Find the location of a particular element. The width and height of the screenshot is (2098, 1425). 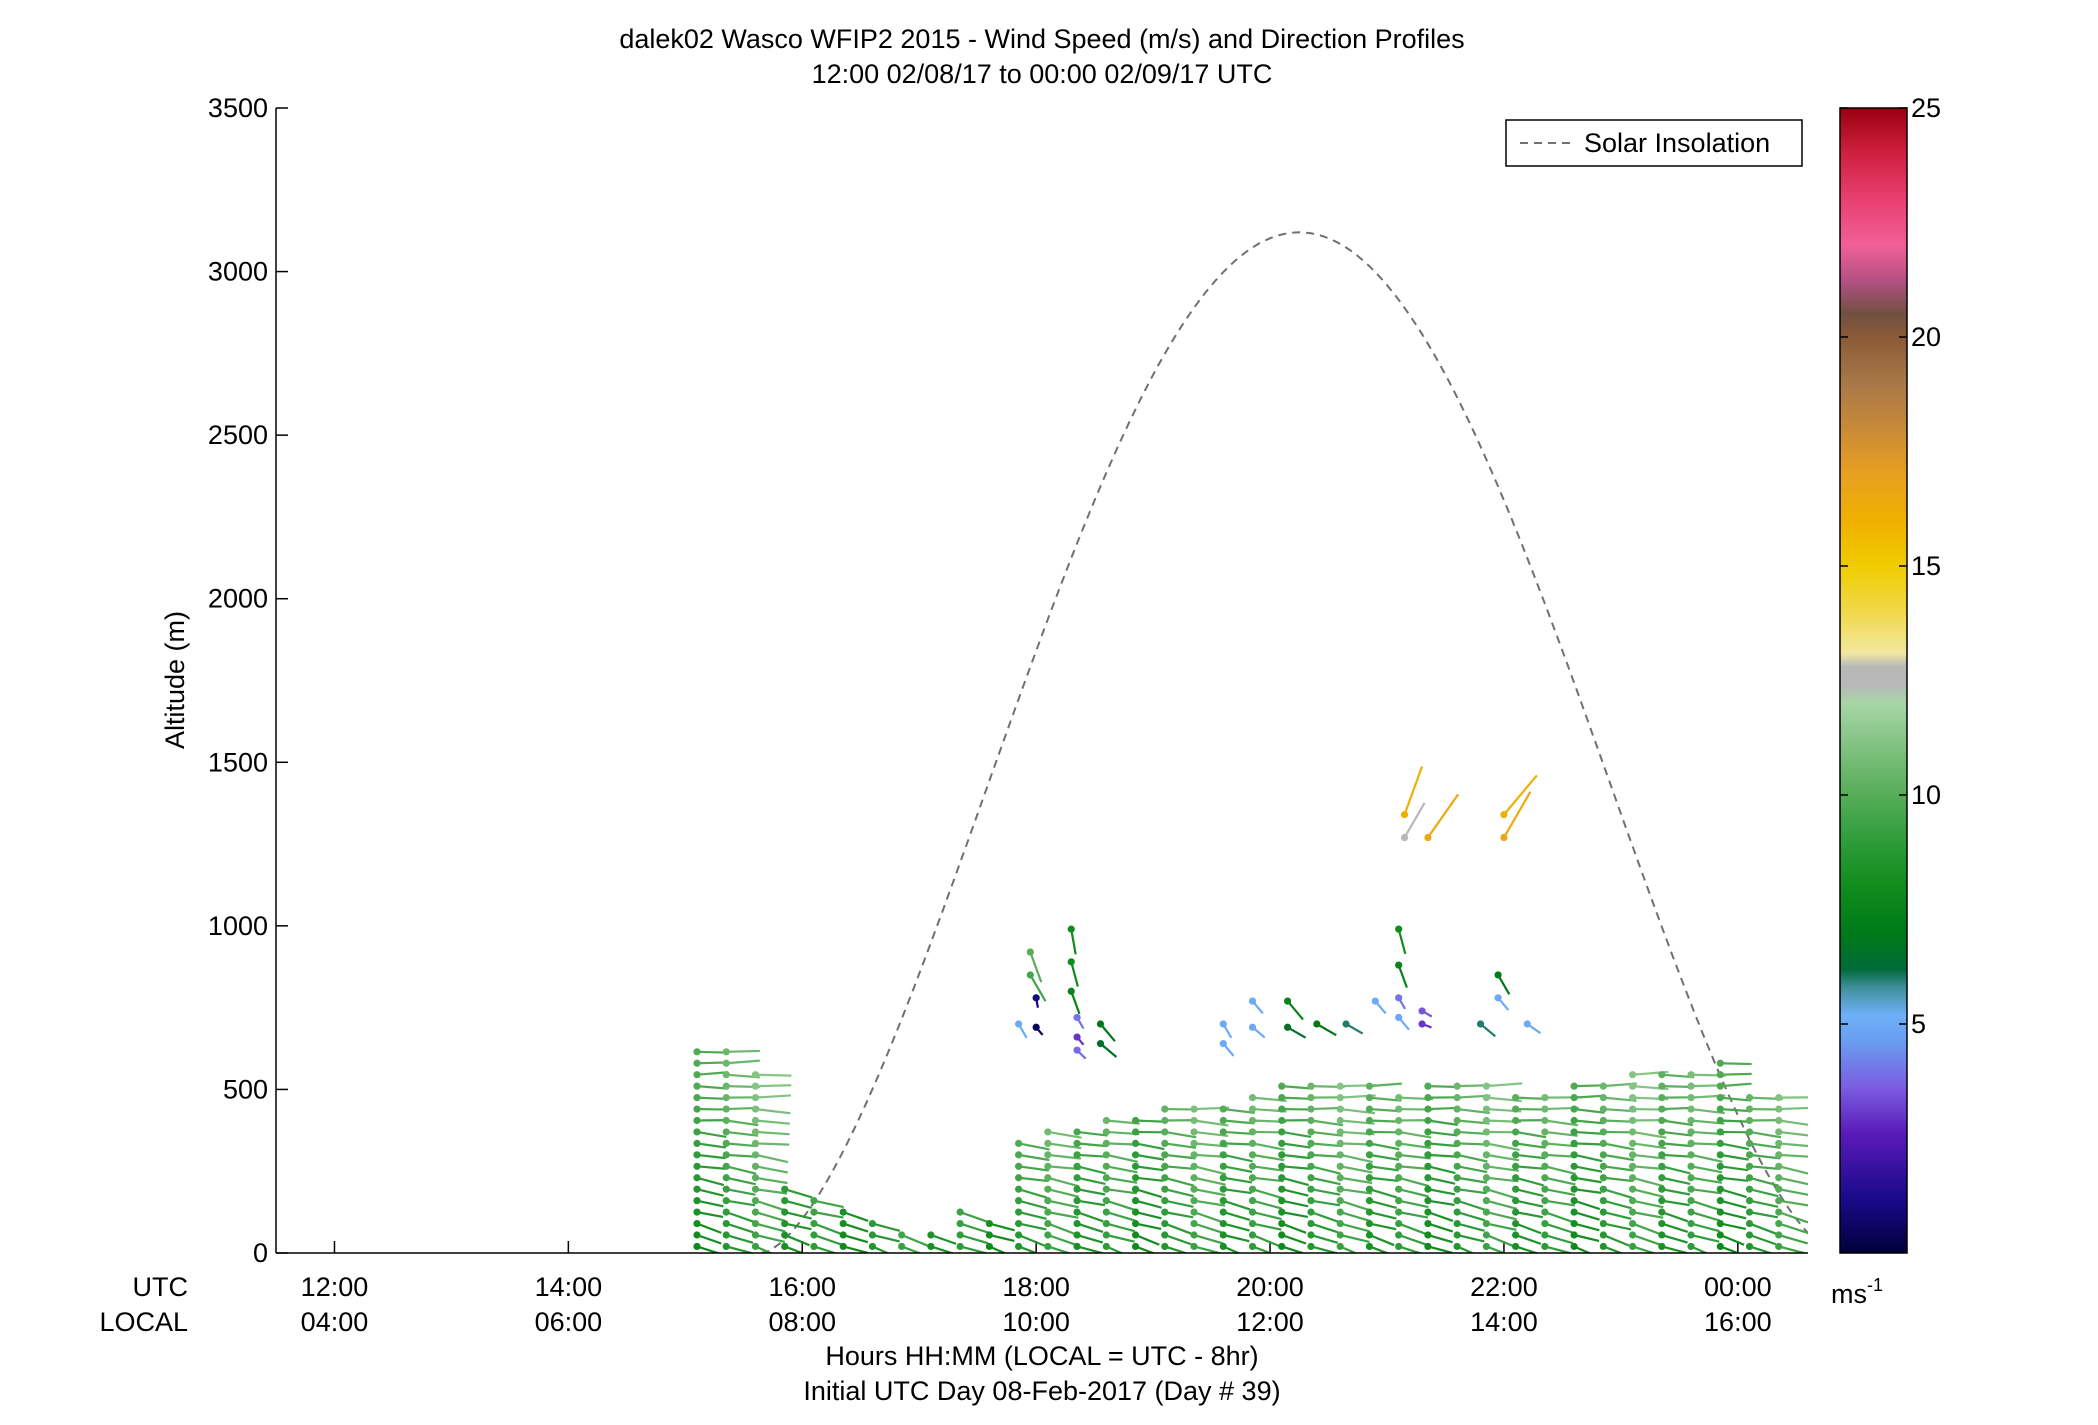

colorbar-unit: ms-1 is located at coordinates (1857, 1292).